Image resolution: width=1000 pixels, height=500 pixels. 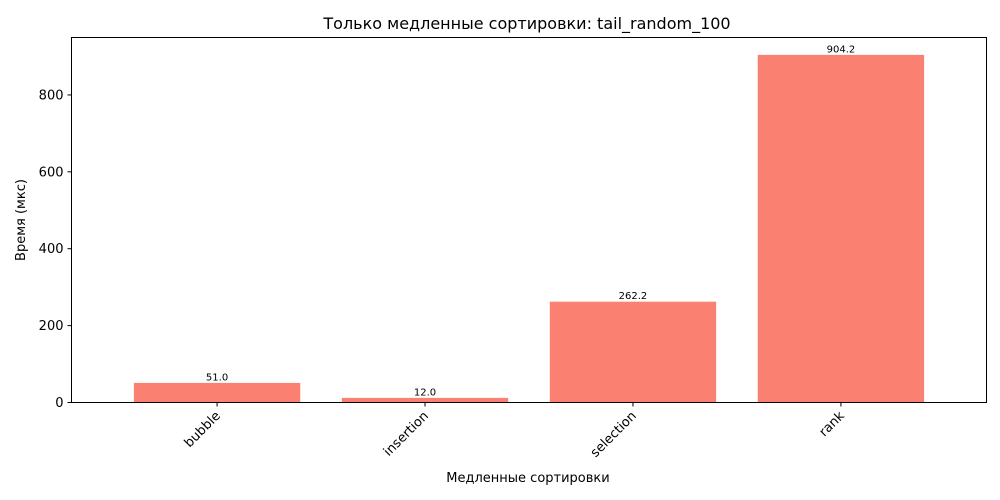 What do you see at coordinates (51, 326) in the screenshot?
I see `y-tick-label-200: 200` at bounding box center [51, 326].